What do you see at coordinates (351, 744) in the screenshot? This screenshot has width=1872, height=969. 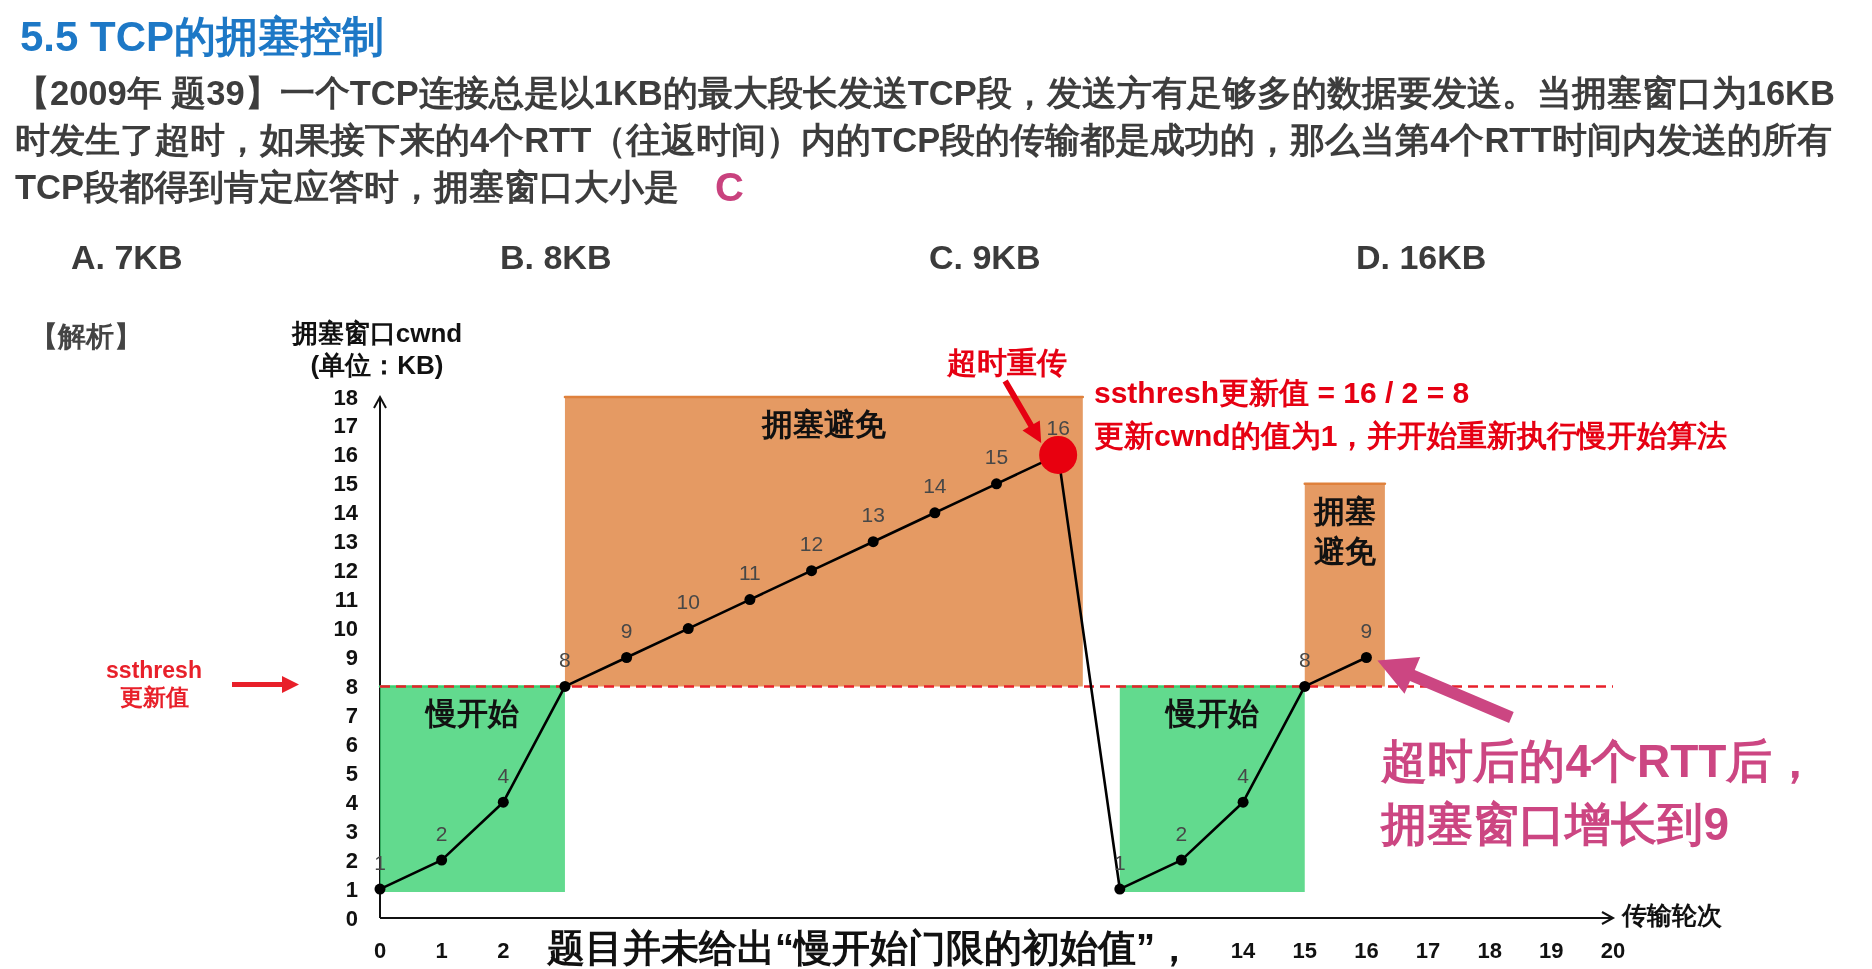 I see `y-tick-label: 6` at bounding box center [351, 744].